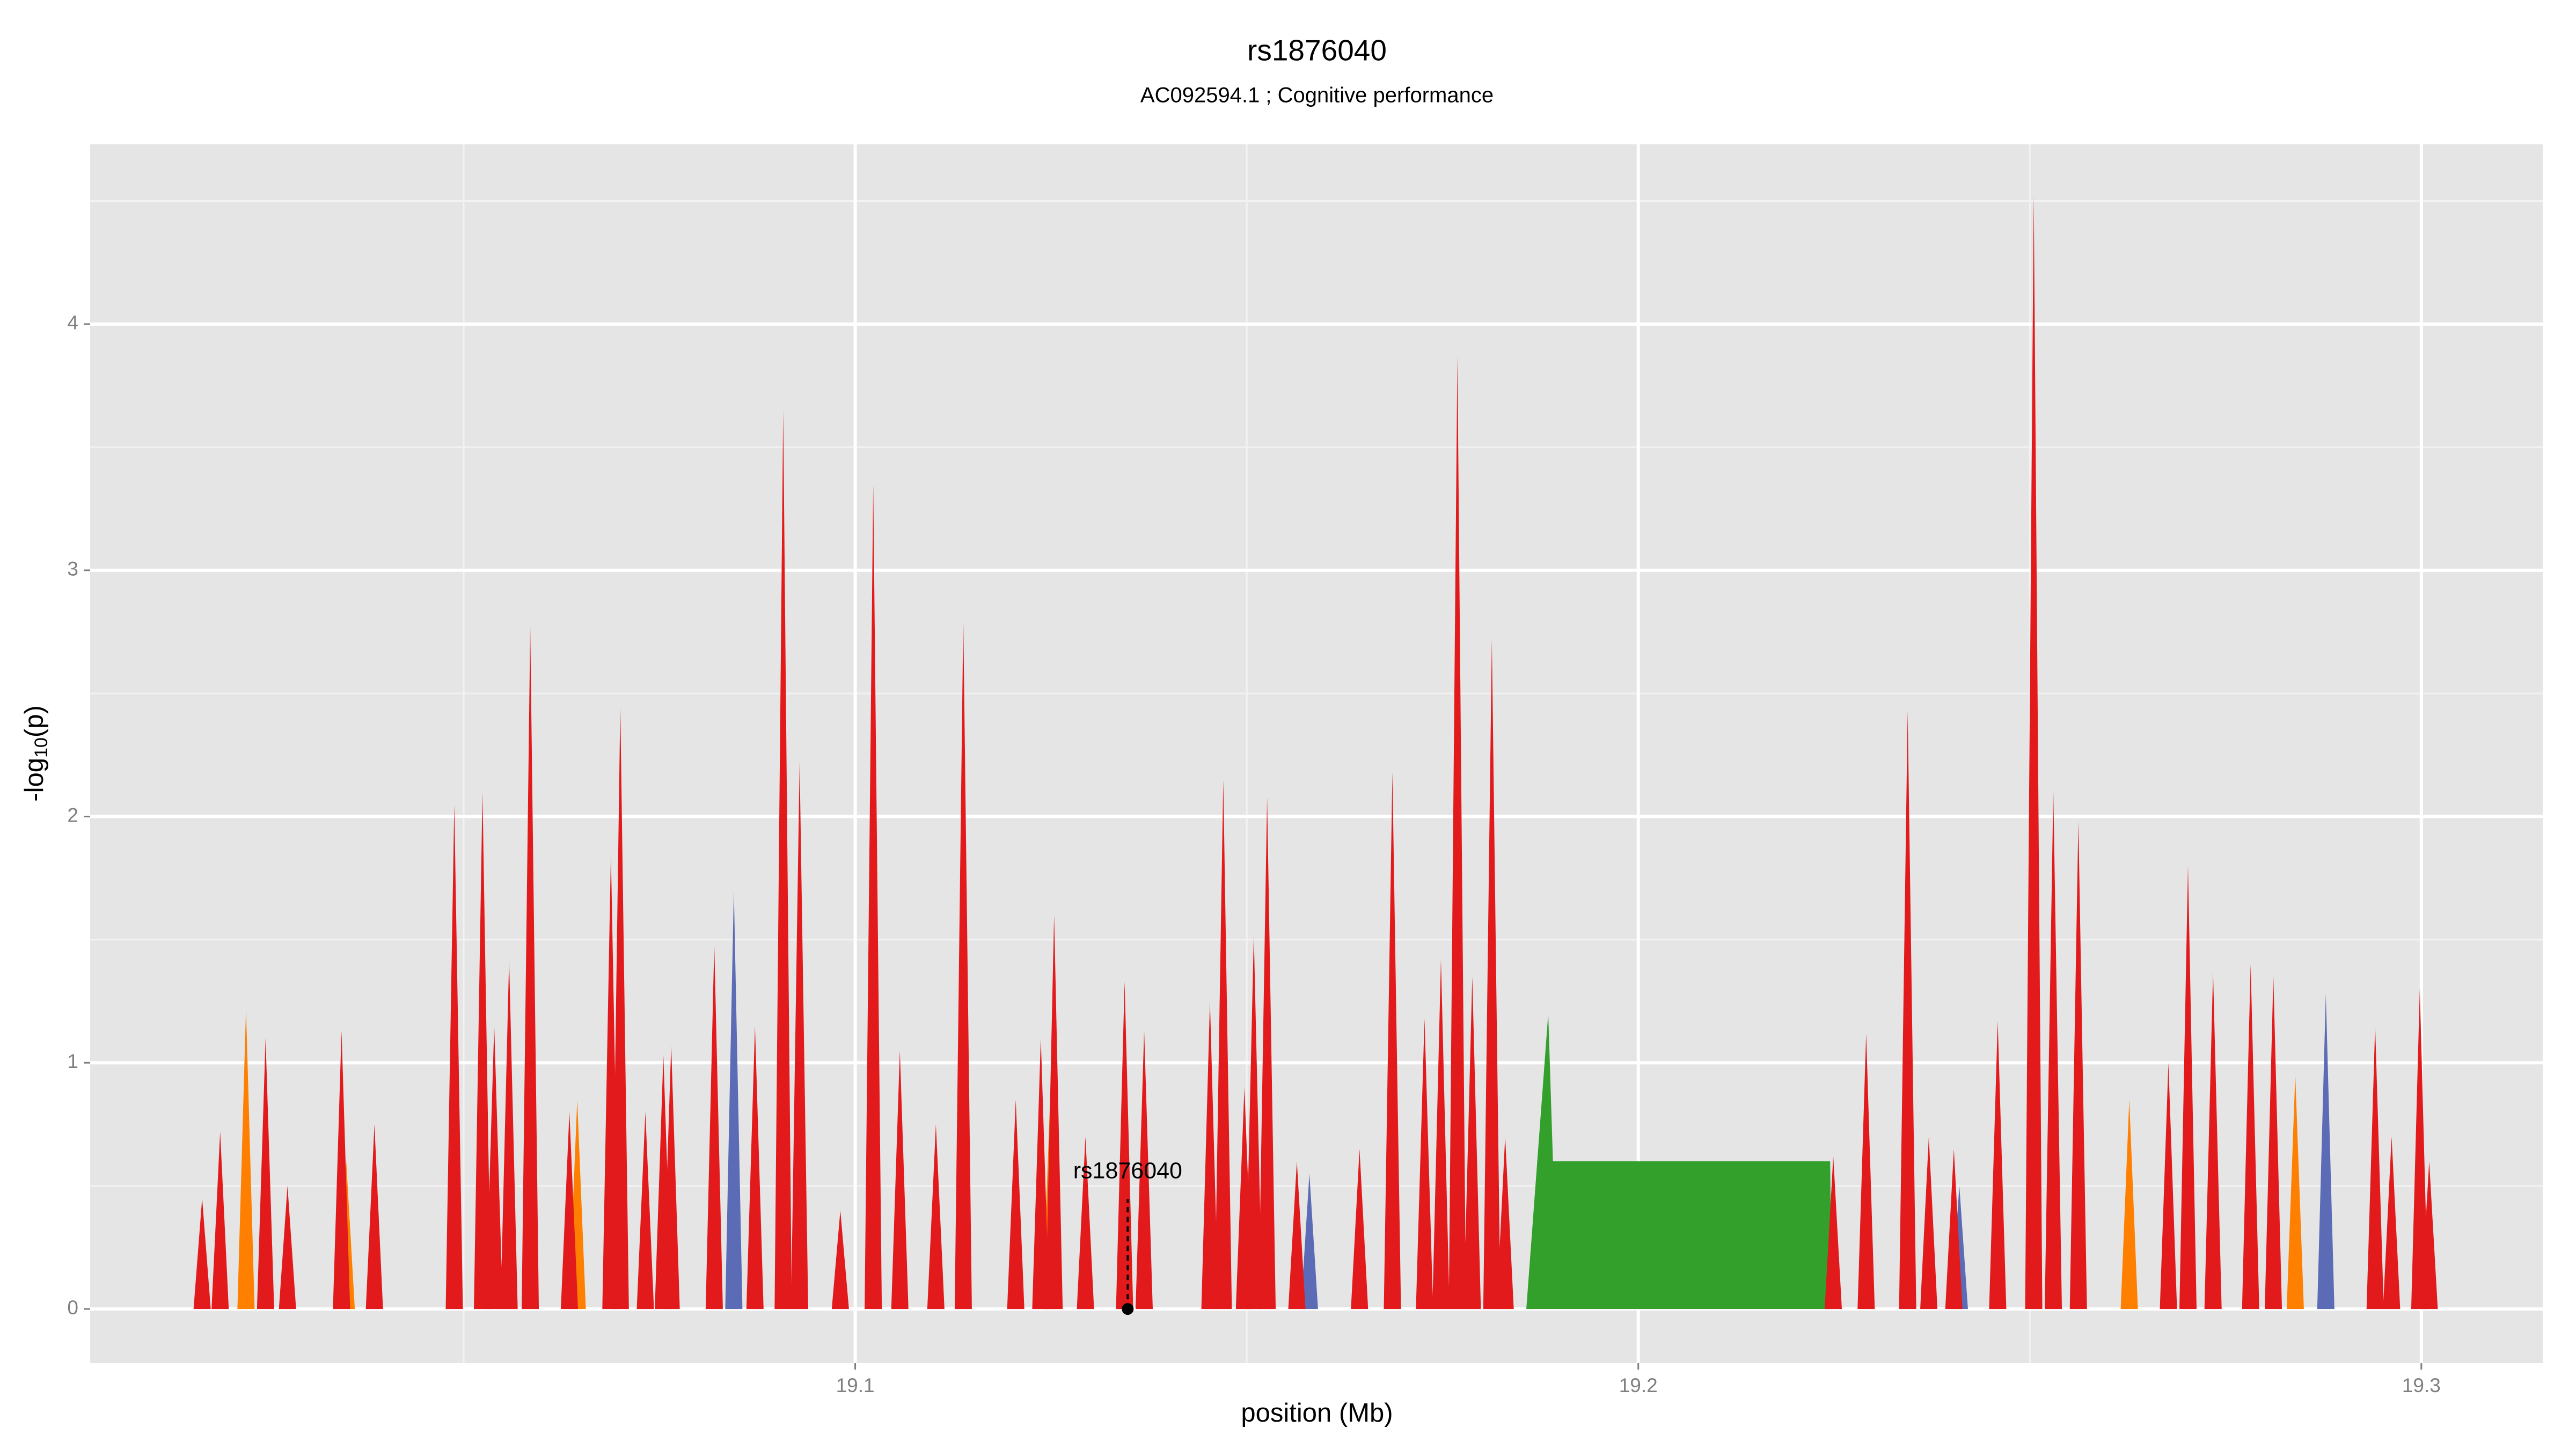  Describe the element at coordinates (34, 780) in the screenshot. I see `y-label-part: -log` at that location.